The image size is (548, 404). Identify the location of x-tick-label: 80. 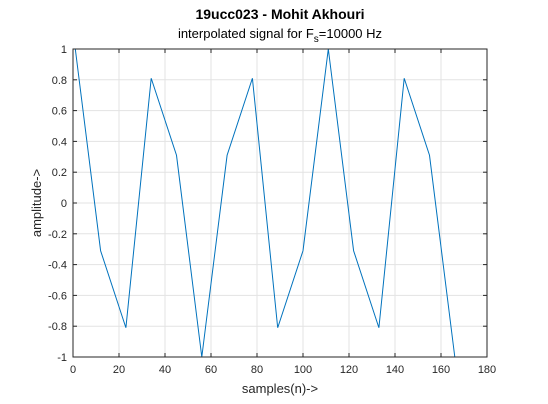
(257, 370).